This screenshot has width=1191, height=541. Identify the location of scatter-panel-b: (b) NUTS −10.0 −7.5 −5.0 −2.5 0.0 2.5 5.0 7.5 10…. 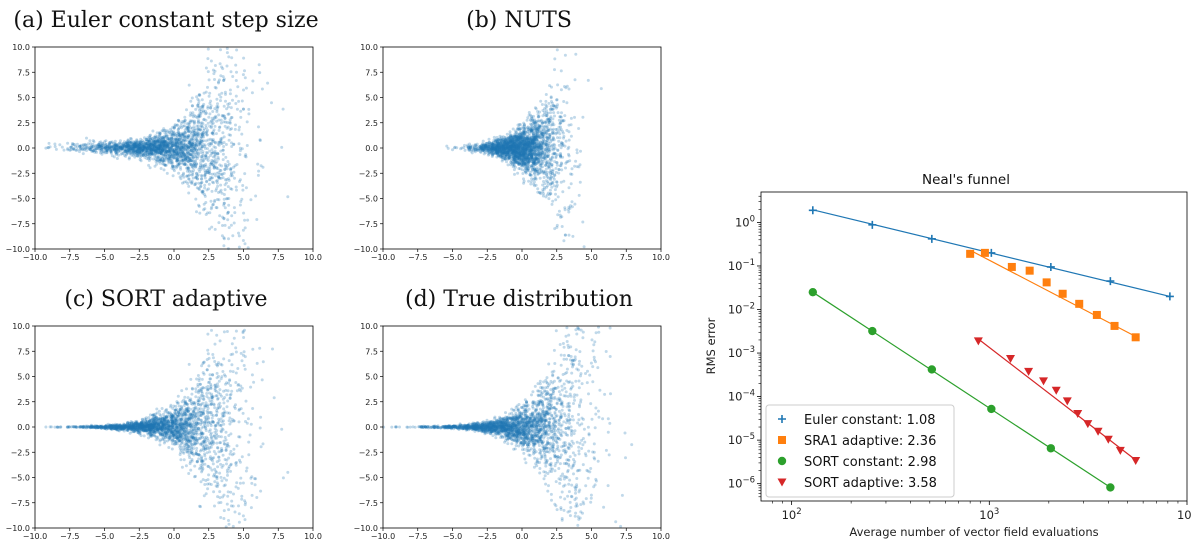
(511, 135).